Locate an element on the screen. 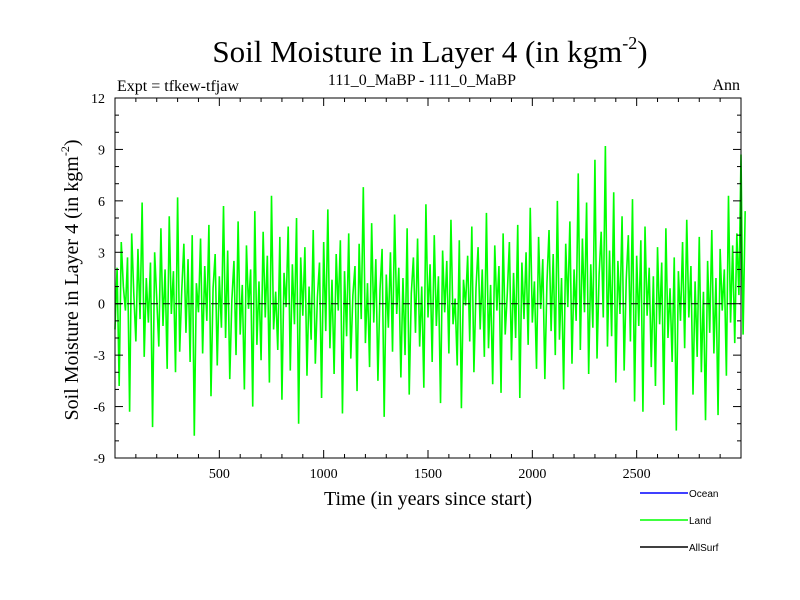 The width and height of the screenshot is (800, 600). y-tick-label: 6 is located at coordinates (101, 202).